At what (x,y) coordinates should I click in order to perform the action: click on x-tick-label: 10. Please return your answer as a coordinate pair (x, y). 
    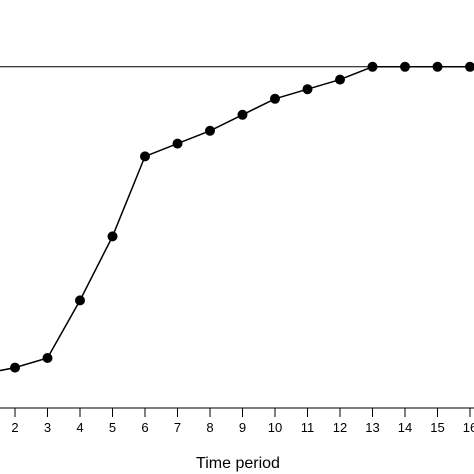
    Looking at the image, I should click on (275, 427).